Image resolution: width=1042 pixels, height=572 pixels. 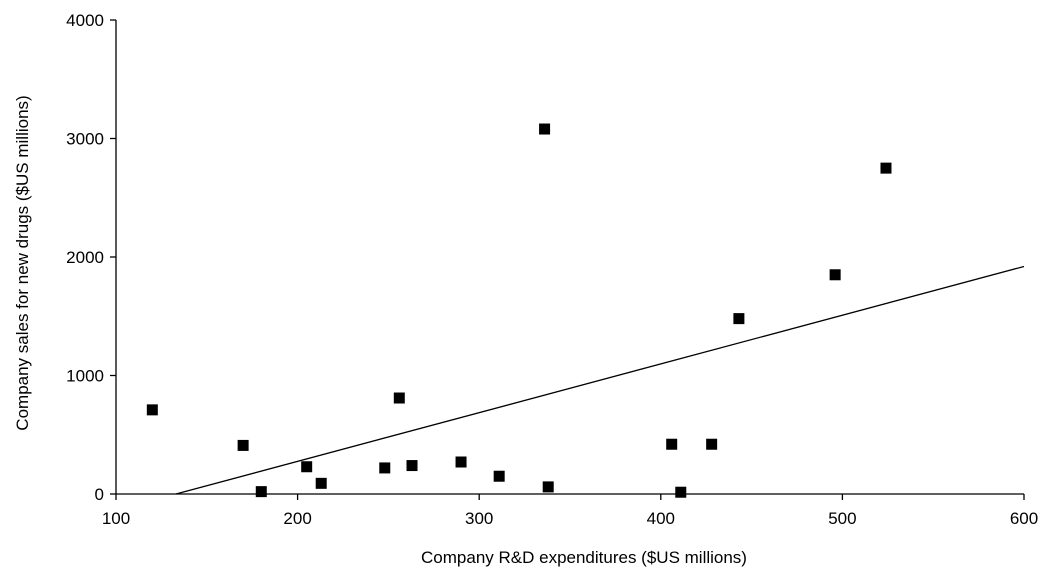 I want to click on y-axis-ticks: 0 1000 2000 3000 4000, so click(x=91, y=257).